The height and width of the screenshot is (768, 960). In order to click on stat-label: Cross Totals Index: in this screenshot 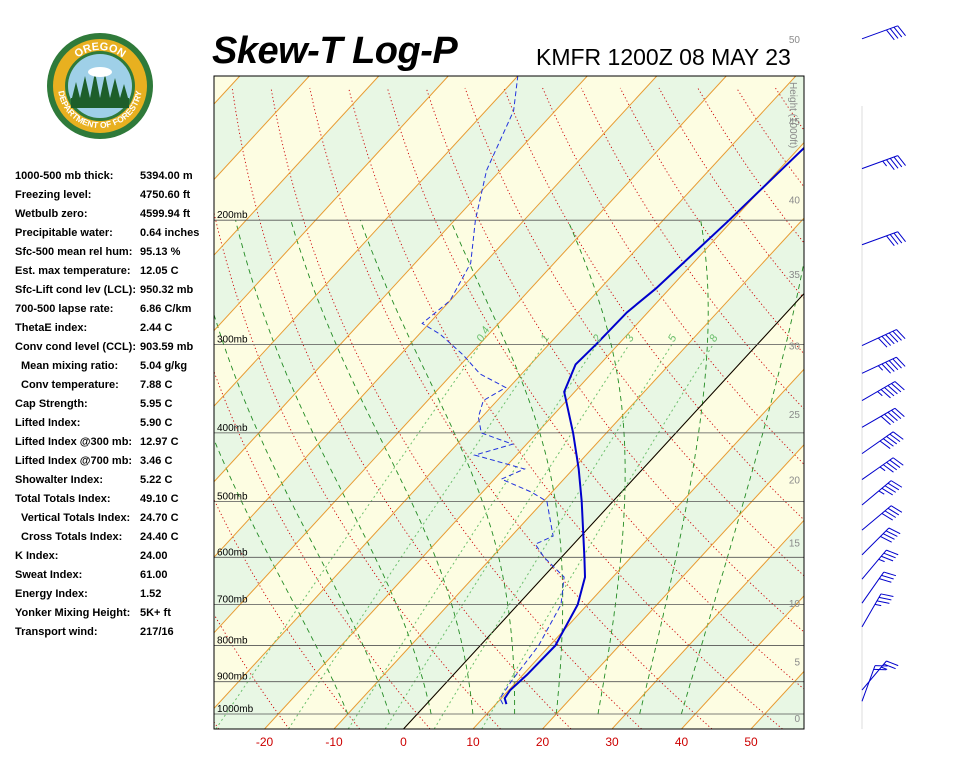, I will do `click(72, 537)`.